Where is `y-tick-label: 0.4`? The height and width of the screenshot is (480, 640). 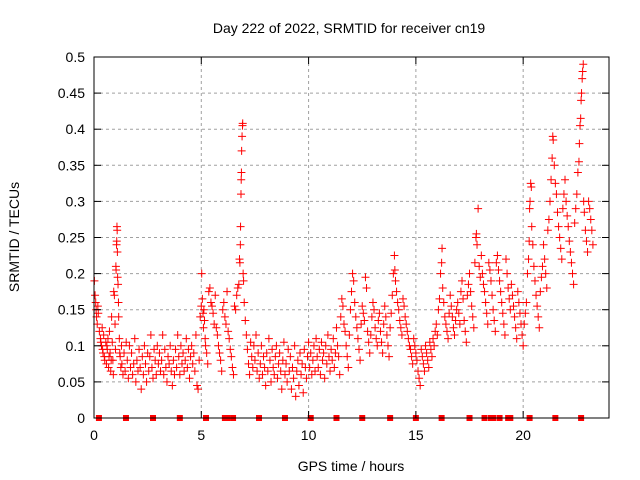
y-tick-label: 0.4 is located at coordinates (76, 129).